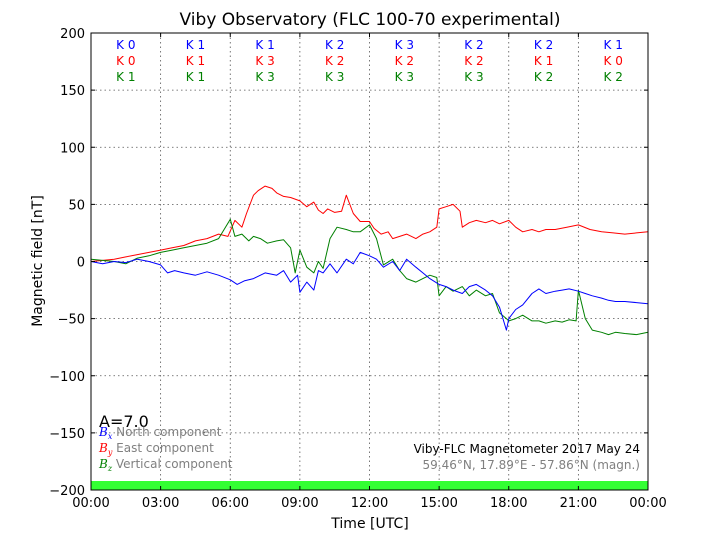 The height and width of the screenshot is (540, 720). Describe the element at coordinates (369, 524) in the screenshot. I see `x-axis-label: Time [UTC]` at that location.